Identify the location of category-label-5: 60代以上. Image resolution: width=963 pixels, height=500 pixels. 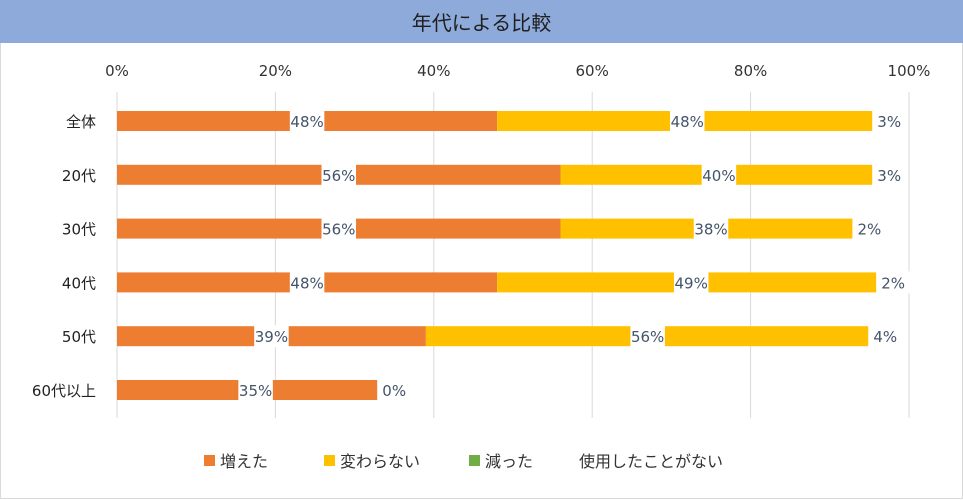
(64, 391).